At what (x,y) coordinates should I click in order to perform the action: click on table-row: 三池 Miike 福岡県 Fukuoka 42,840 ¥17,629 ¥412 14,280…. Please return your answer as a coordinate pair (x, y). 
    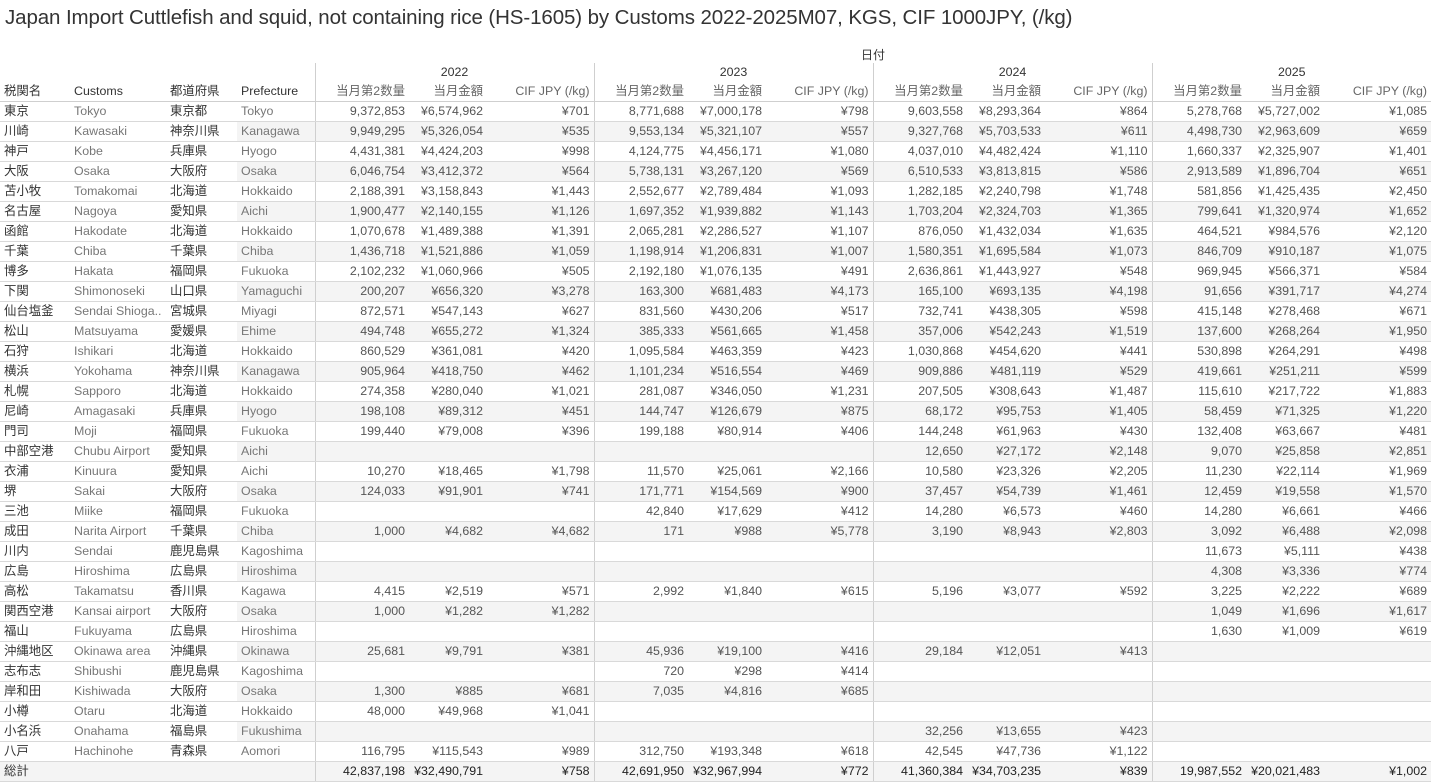
    Looking at the image, I should click on (715, 511).